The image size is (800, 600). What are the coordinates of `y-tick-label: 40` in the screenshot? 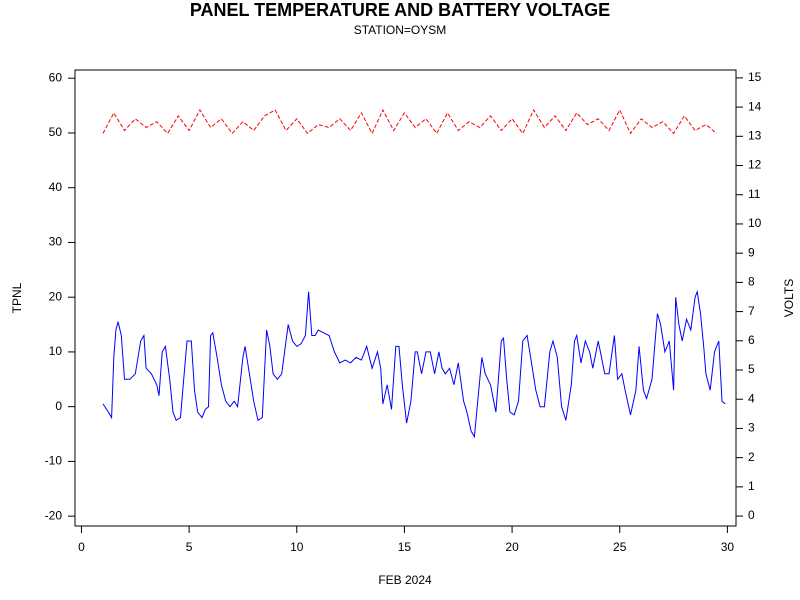 It's located at (56, 187).